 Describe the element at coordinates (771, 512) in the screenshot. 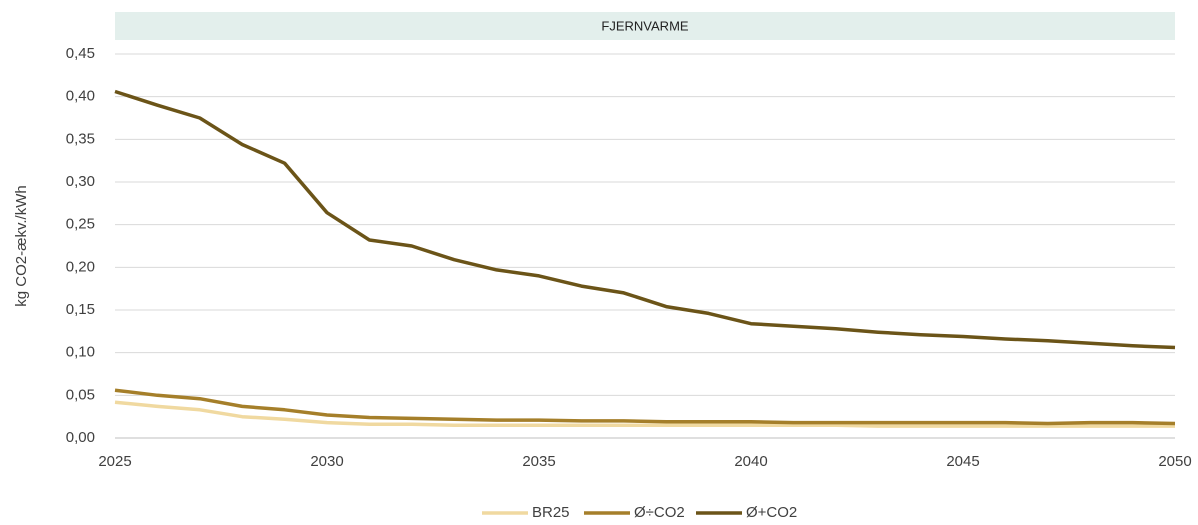

I see `legend-label: Ø+CO2` at that location.